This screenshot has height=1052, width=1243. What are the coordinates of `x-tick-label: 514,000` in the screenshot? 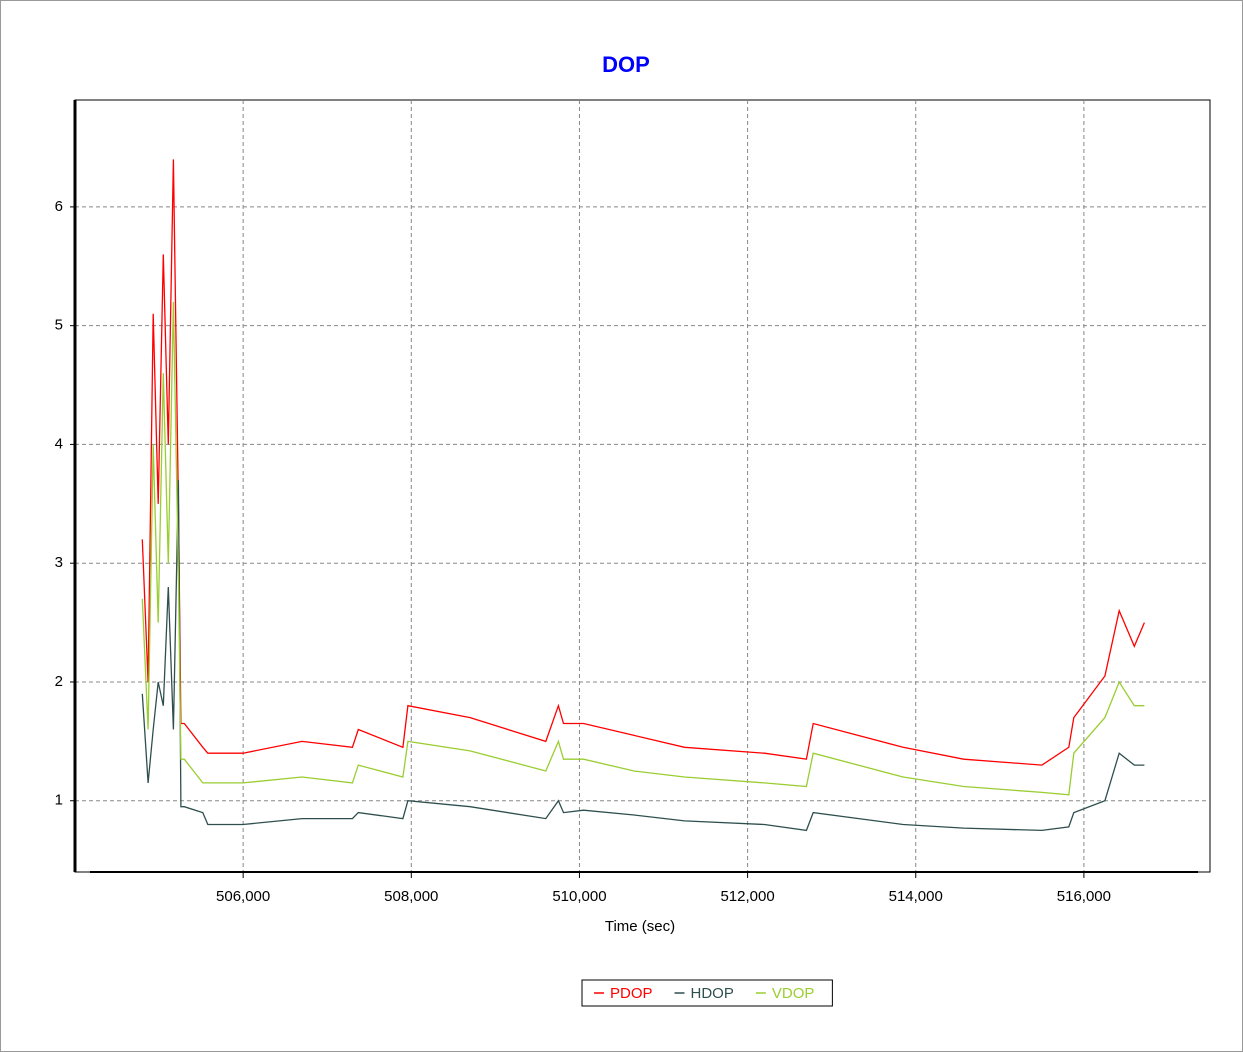 It's located at (916, 896).